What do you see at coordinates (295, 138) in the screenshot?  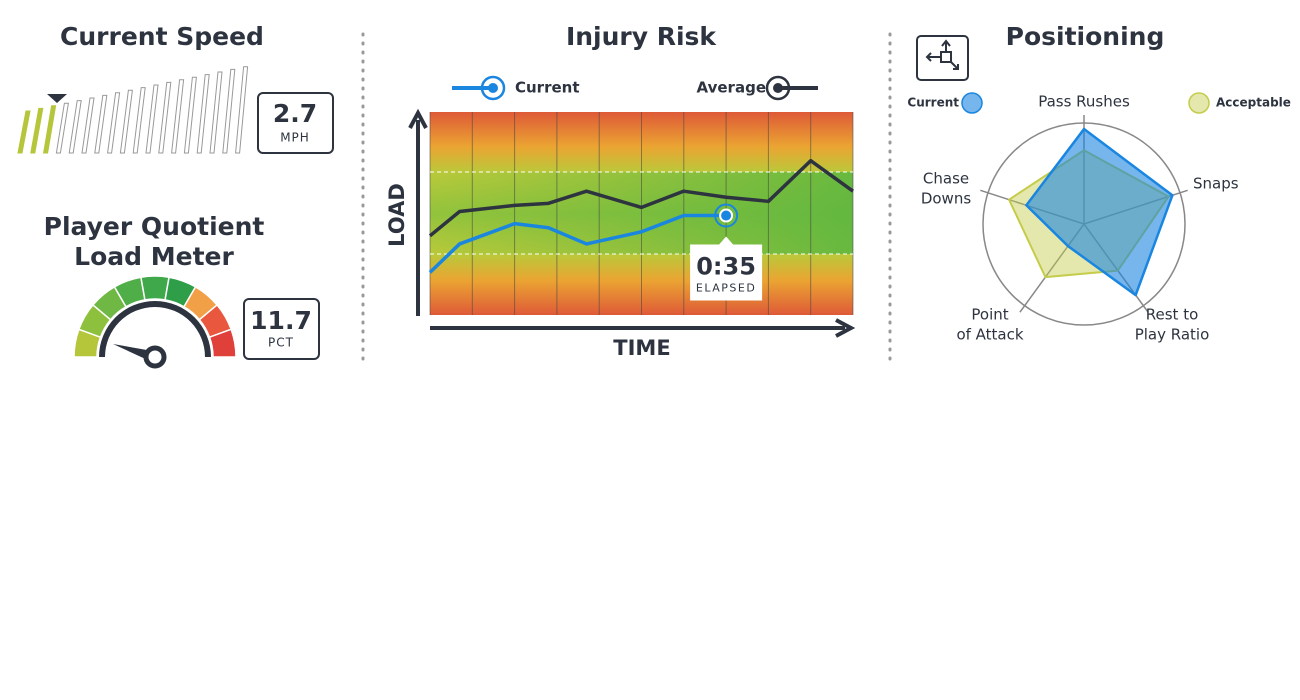 I see `speed-unit: MPH` at bounding box center [295, 138].